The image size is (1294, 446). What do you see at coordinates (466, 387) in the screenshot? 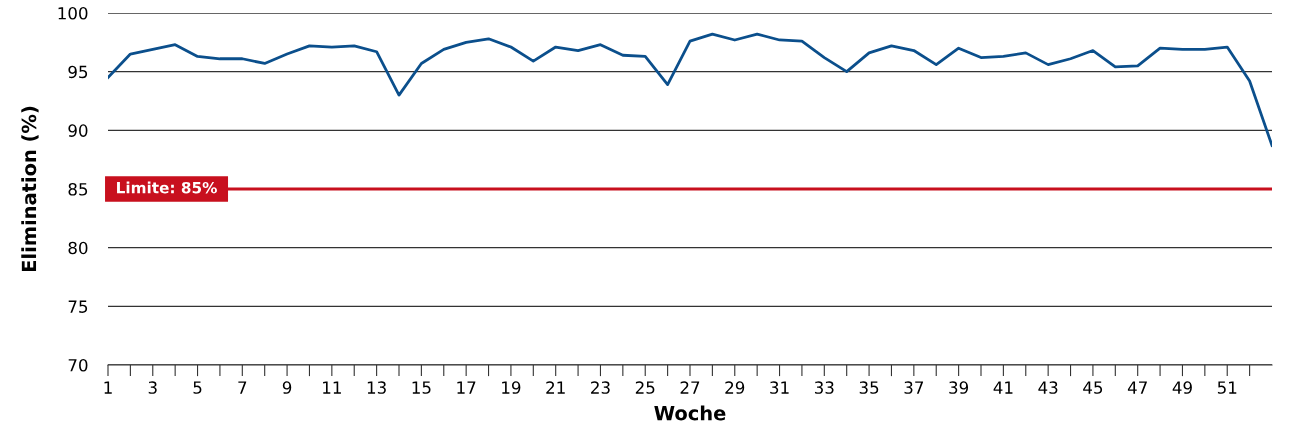
I see `x-tick-label: 17` at bounding box center [466, 387].